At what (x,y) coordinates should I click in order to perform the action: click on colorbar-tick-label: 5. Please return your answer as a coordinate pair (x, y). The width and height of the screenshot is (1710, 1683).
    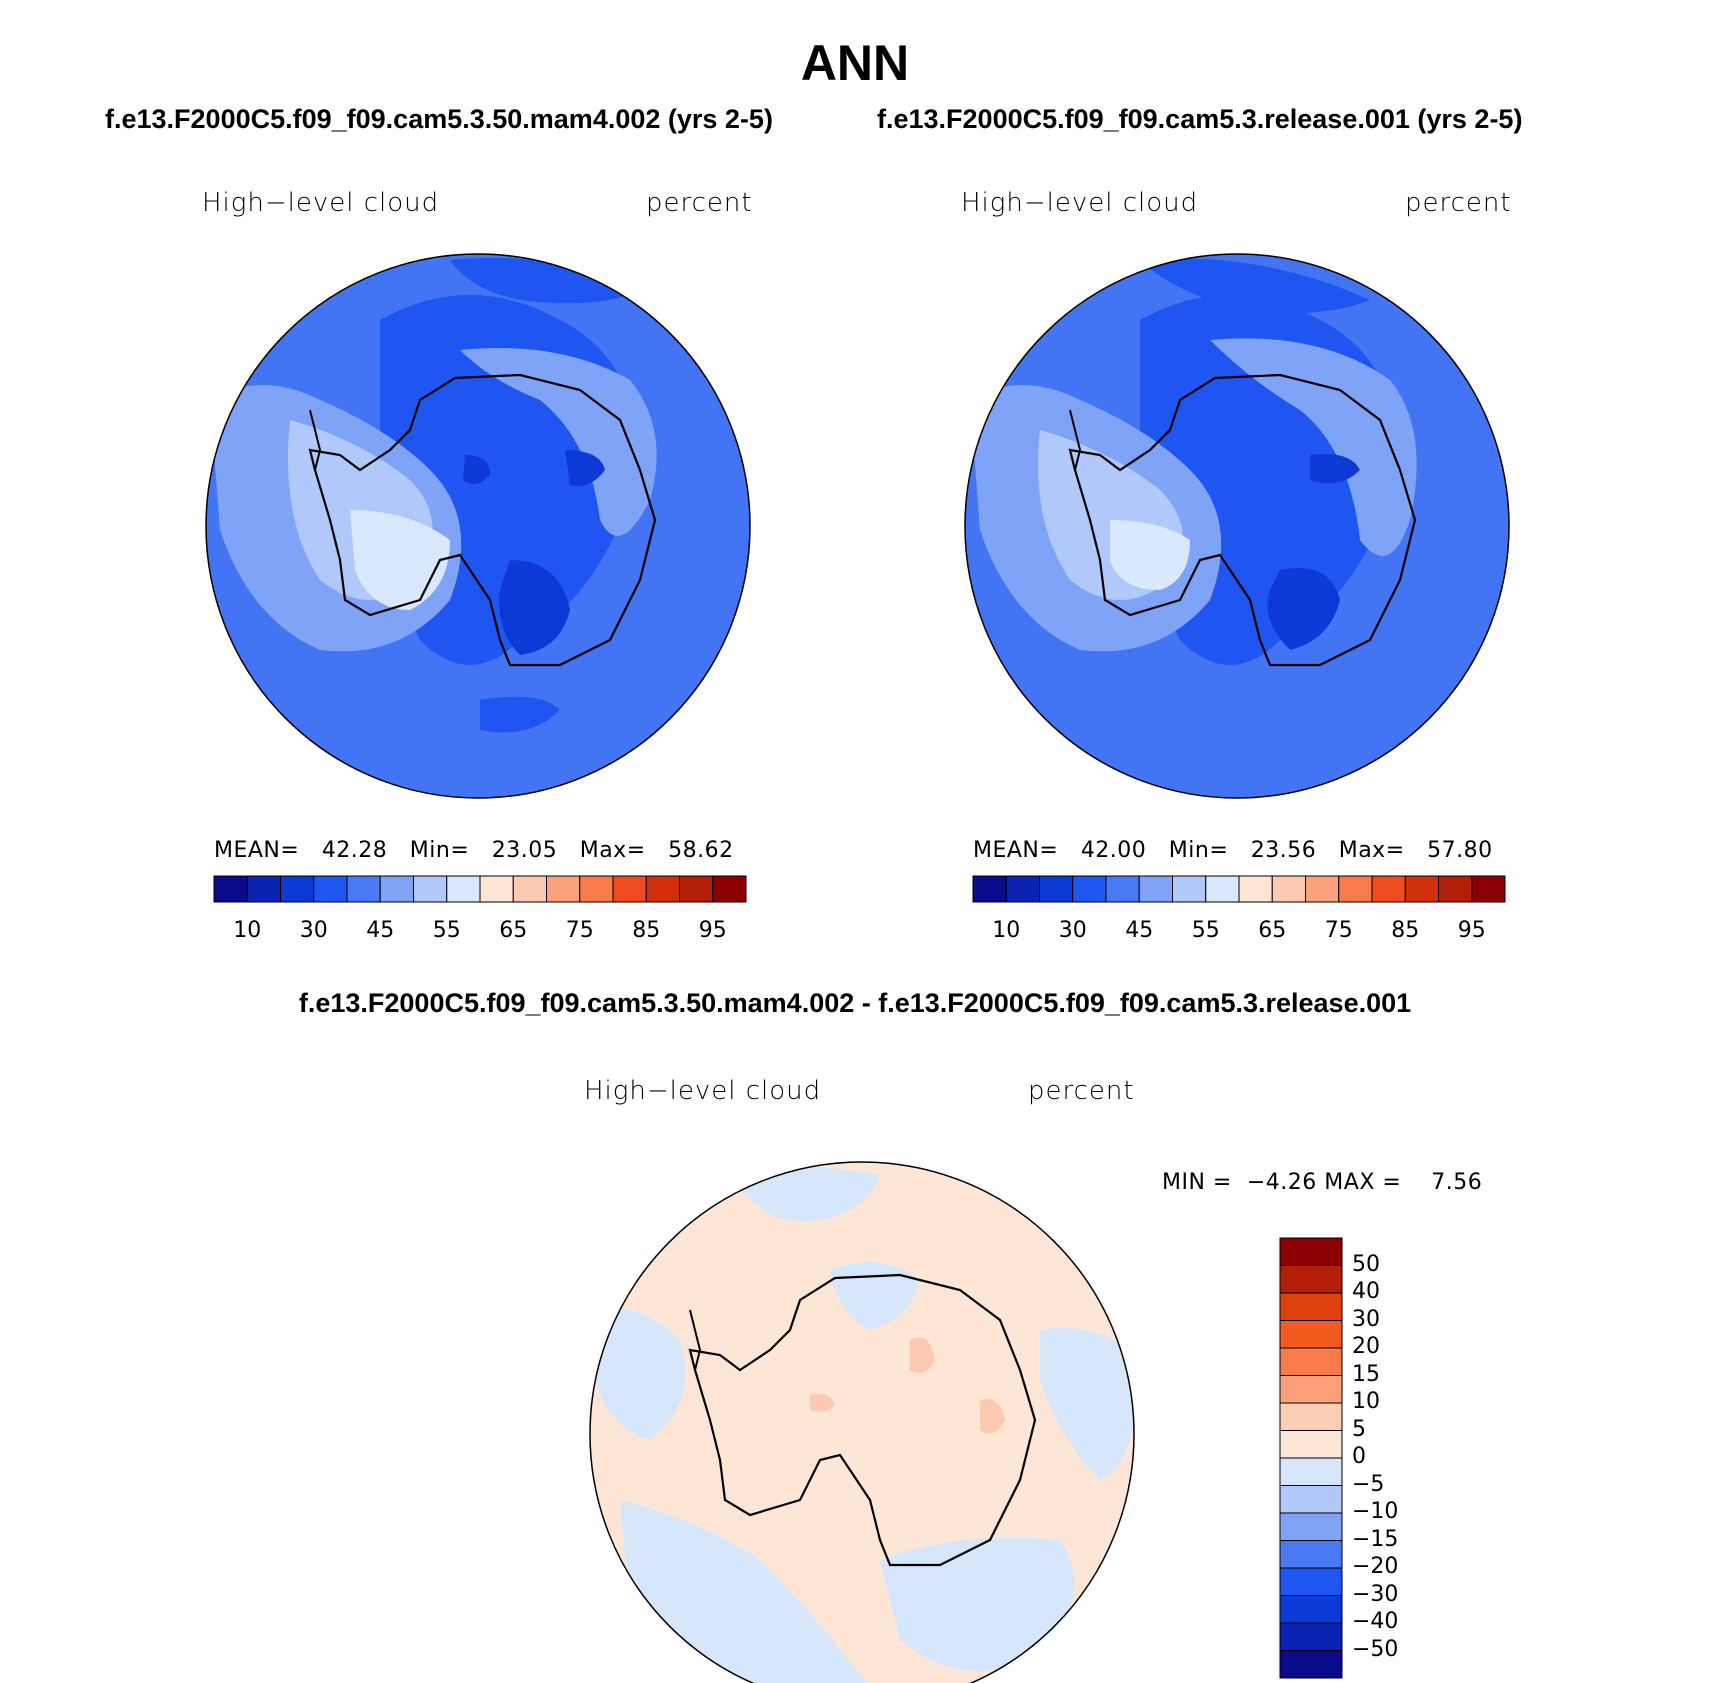
    Looking at the image, I should click on (1359, 1429).